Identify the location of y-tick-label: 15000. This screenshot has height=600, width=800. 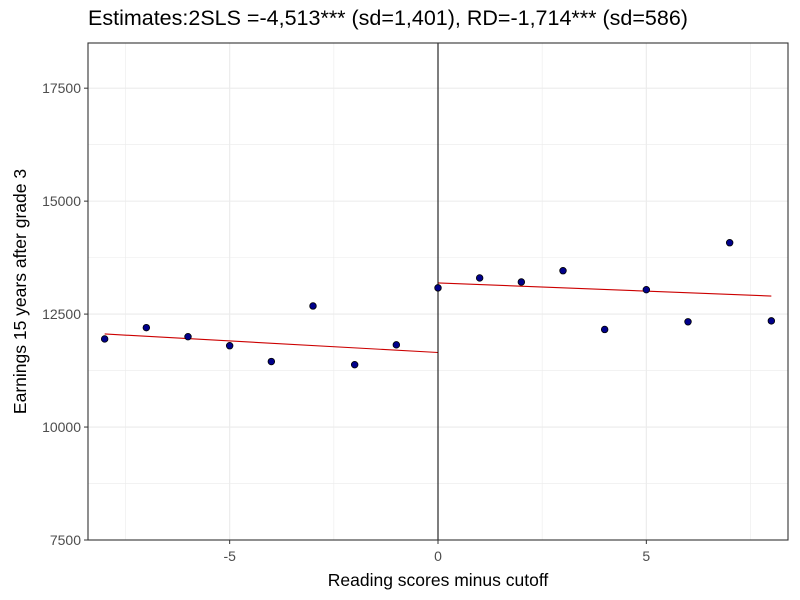
(61, 201).